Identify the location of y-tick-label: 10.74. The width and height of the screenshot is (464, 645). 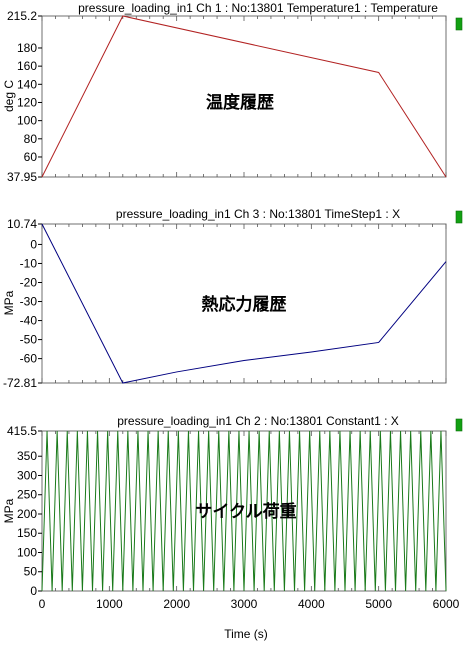
(22, 224).